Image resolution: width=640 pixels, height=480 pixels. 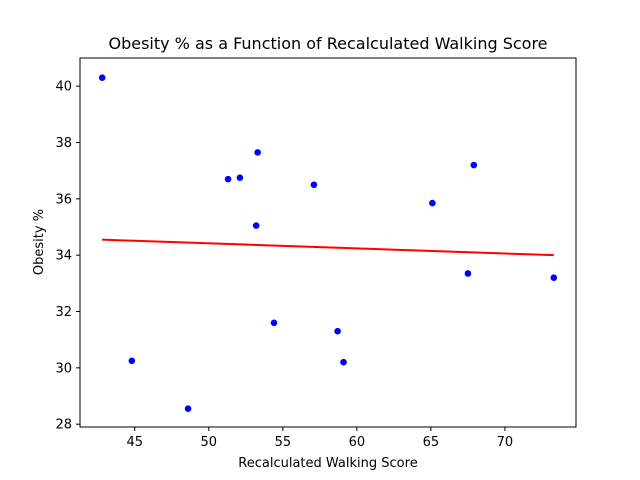 I want to click on trend-line, so click(x=328, y=247).